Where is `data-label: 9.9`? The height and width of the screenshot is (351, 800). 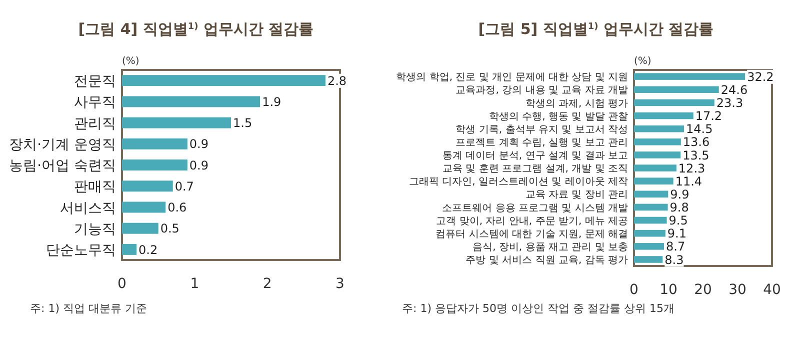
data-label: 9.9 is located at coordinates (680, 194).